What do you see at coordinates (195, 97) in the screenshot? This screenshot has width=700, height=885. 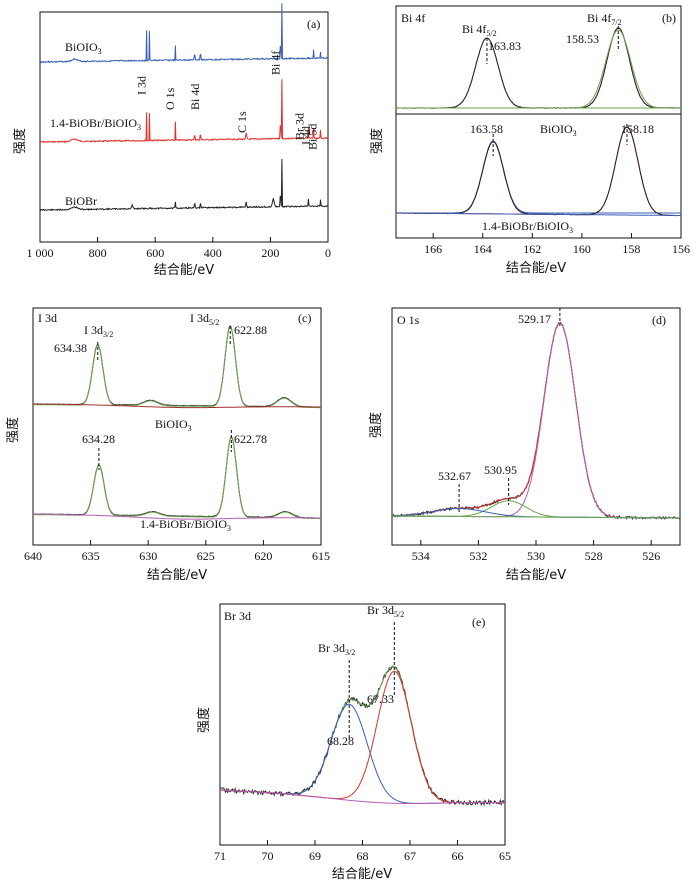 I see `peak-label: Bi 4d` at bounding box center [195, 97].